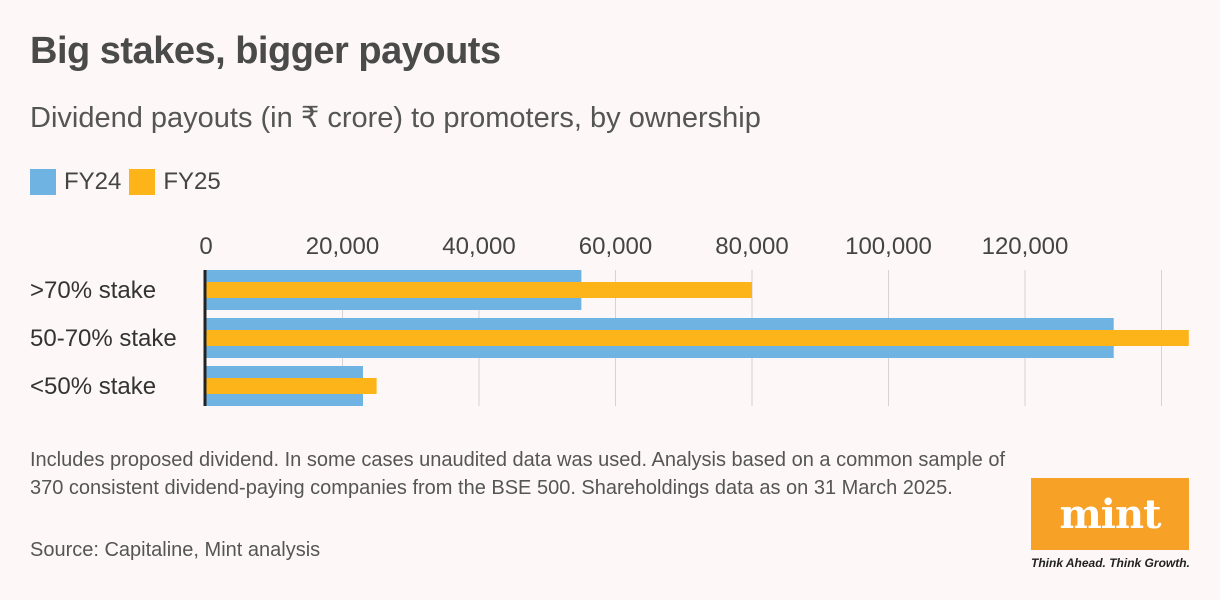 This screenshot has height=600, width=1220. What do you see at coordinates (93, 386) in the screenshot?
I see `category-label-2: <50% stake` at bounding box center [93, 386].